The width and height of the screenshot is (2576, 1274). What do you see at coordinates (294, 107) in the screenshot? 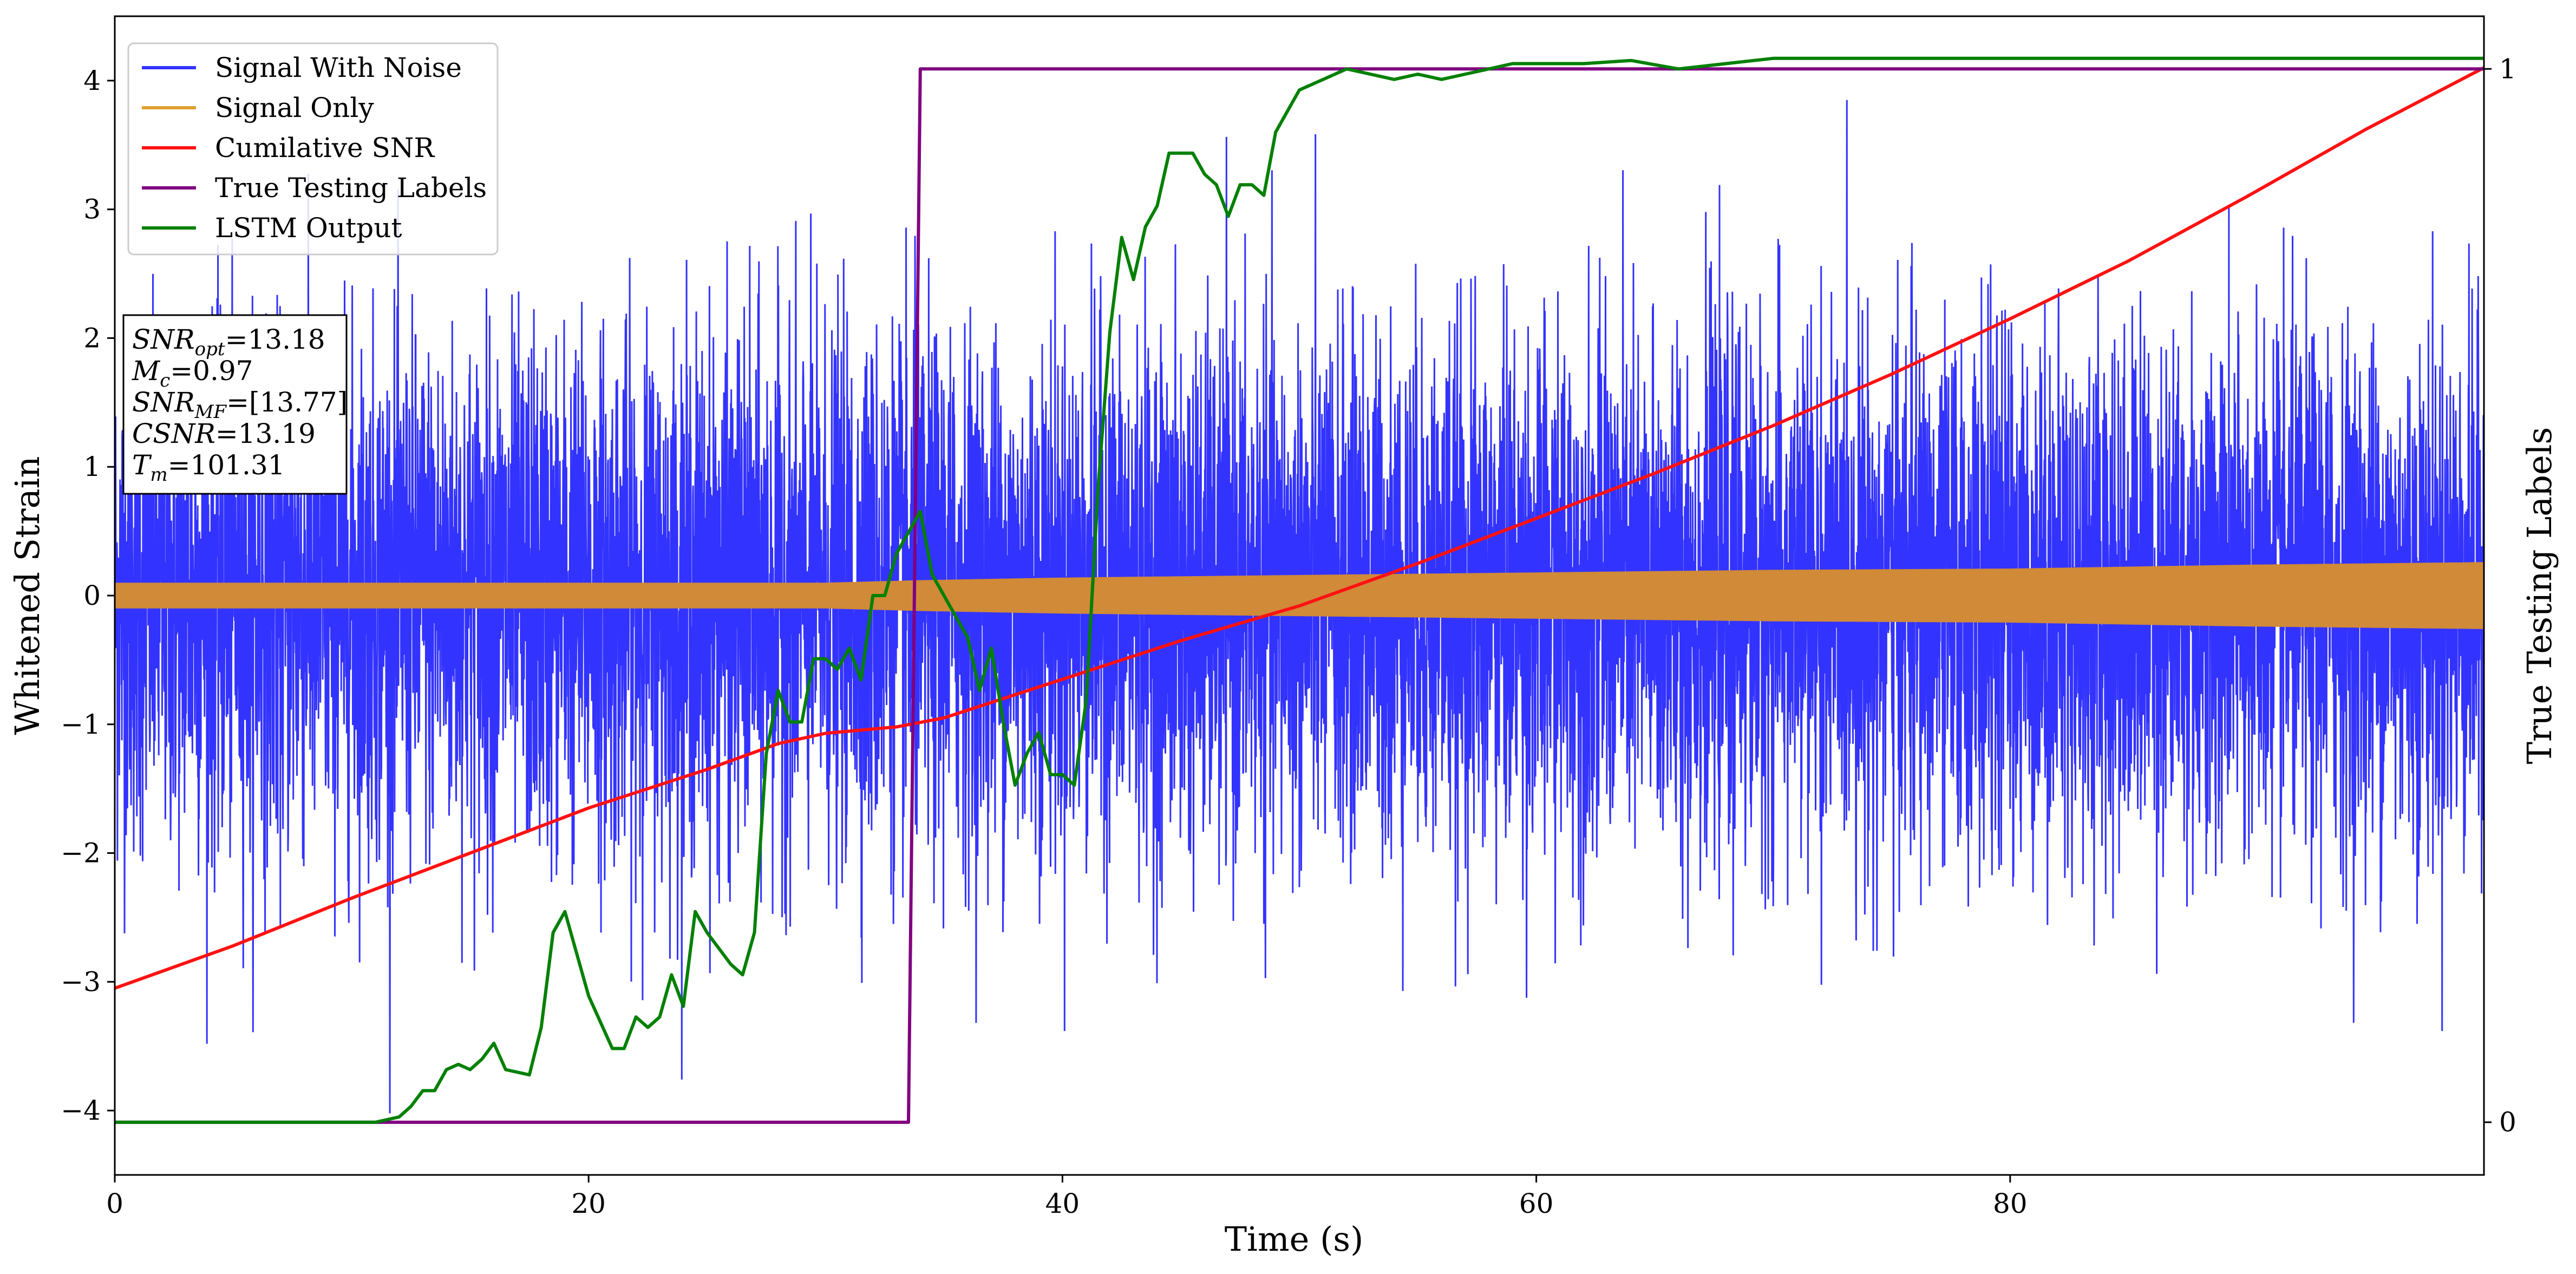
I see `legend-label-signal-only: Signal Only` at bounding box center [294, 107].